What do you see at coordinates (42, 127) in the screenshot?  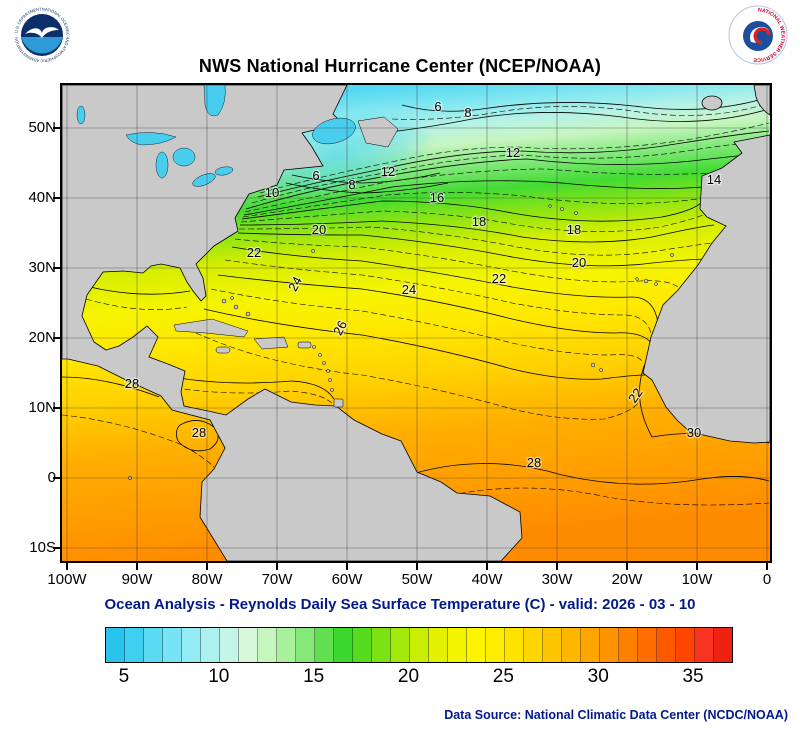 I see `lat-axis-label: 50N` at bounding box center [42, 127].